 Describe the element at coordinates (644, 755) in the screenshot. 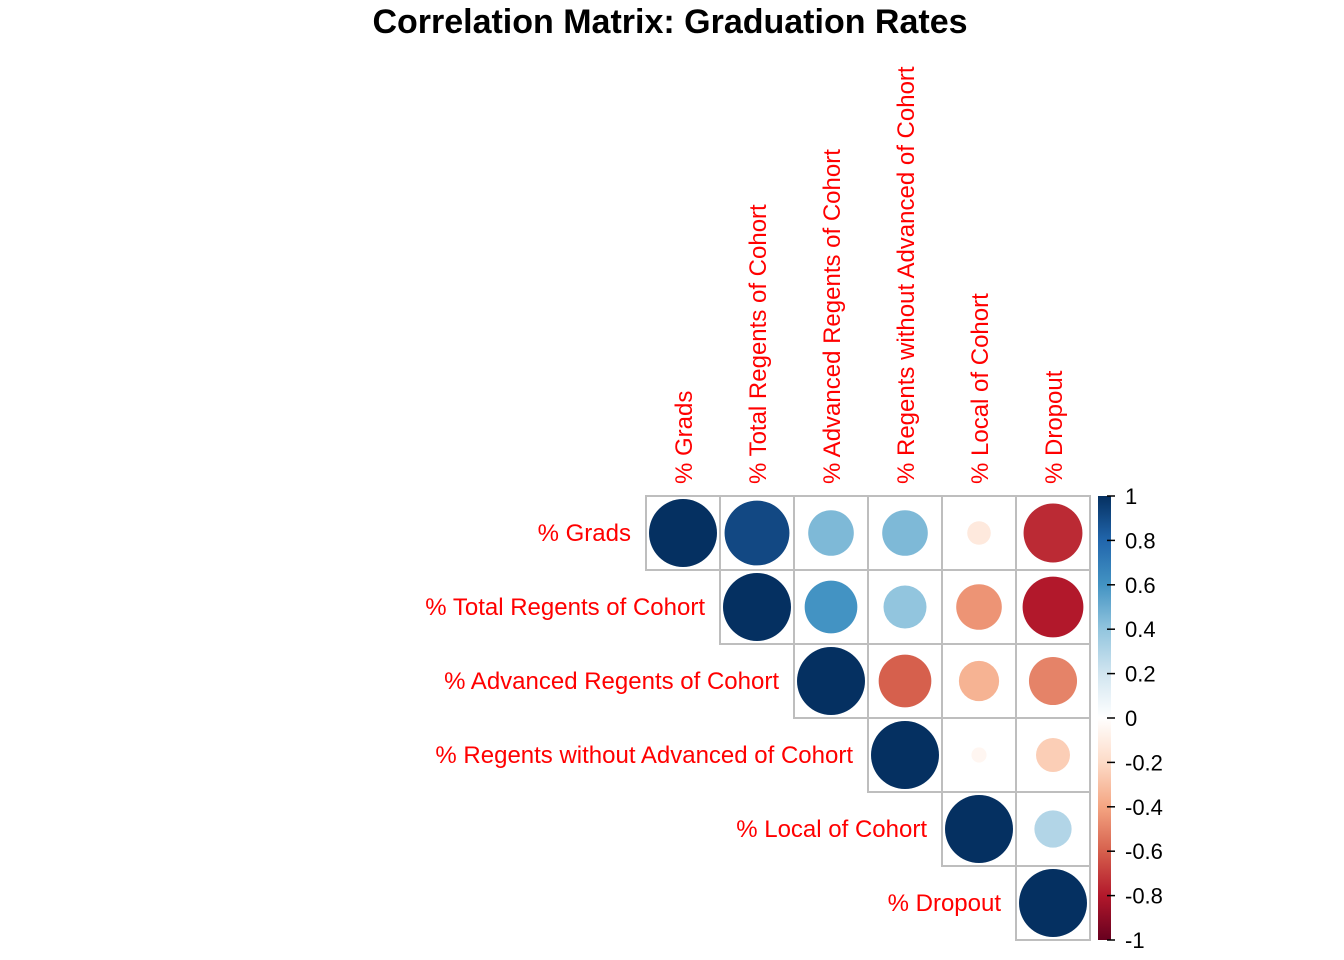

I see `row-label-3: % Regents without Advanced of Cohort` at that location.